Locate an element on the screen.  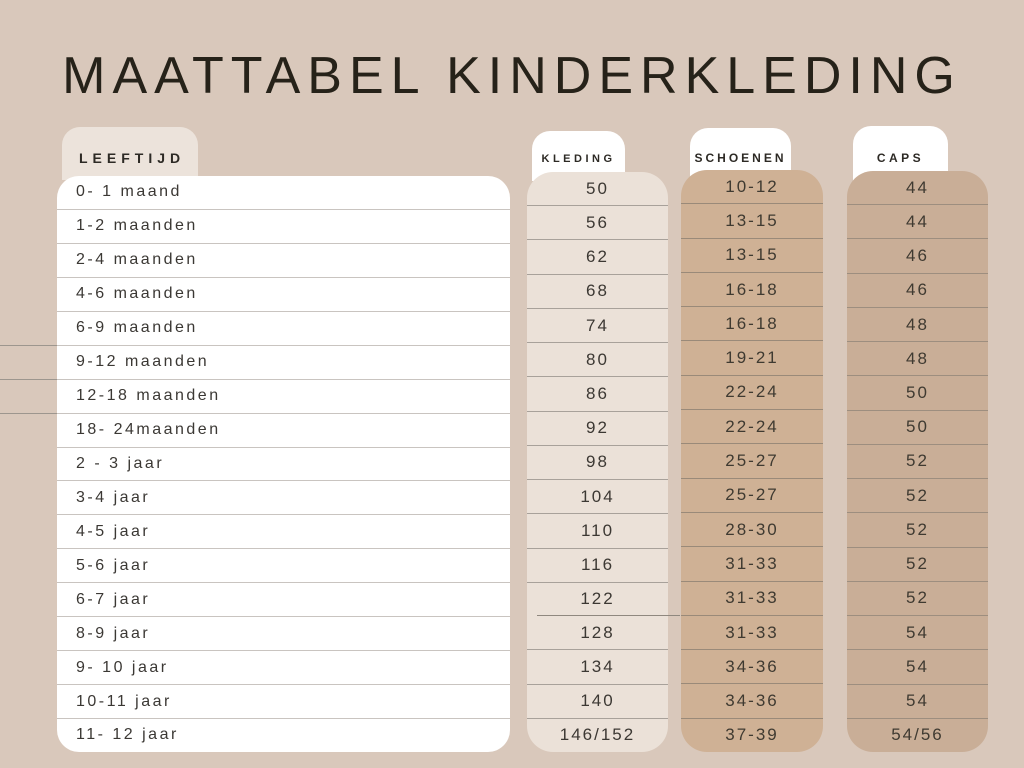
kleding-size-cell-label: 104 is located at coordinates (597, 496).